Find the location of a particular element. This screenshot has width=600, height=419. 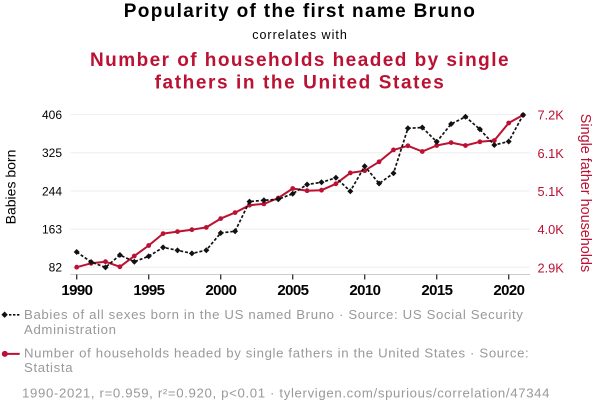

svg-text: Administration is located at coordinates (70, 329).